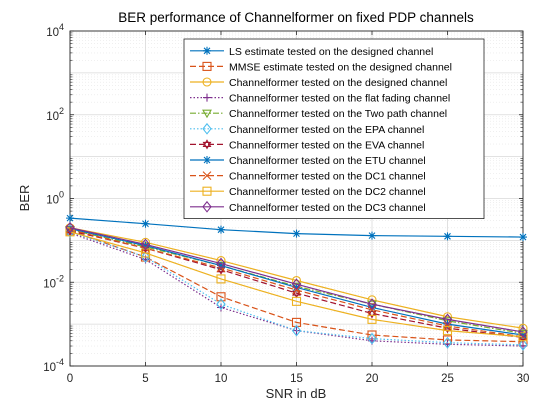 This screenshot has width=548, height=411. I want to click on legend-label: Channelformer tested on the DC2 channel, so click(327, 192).